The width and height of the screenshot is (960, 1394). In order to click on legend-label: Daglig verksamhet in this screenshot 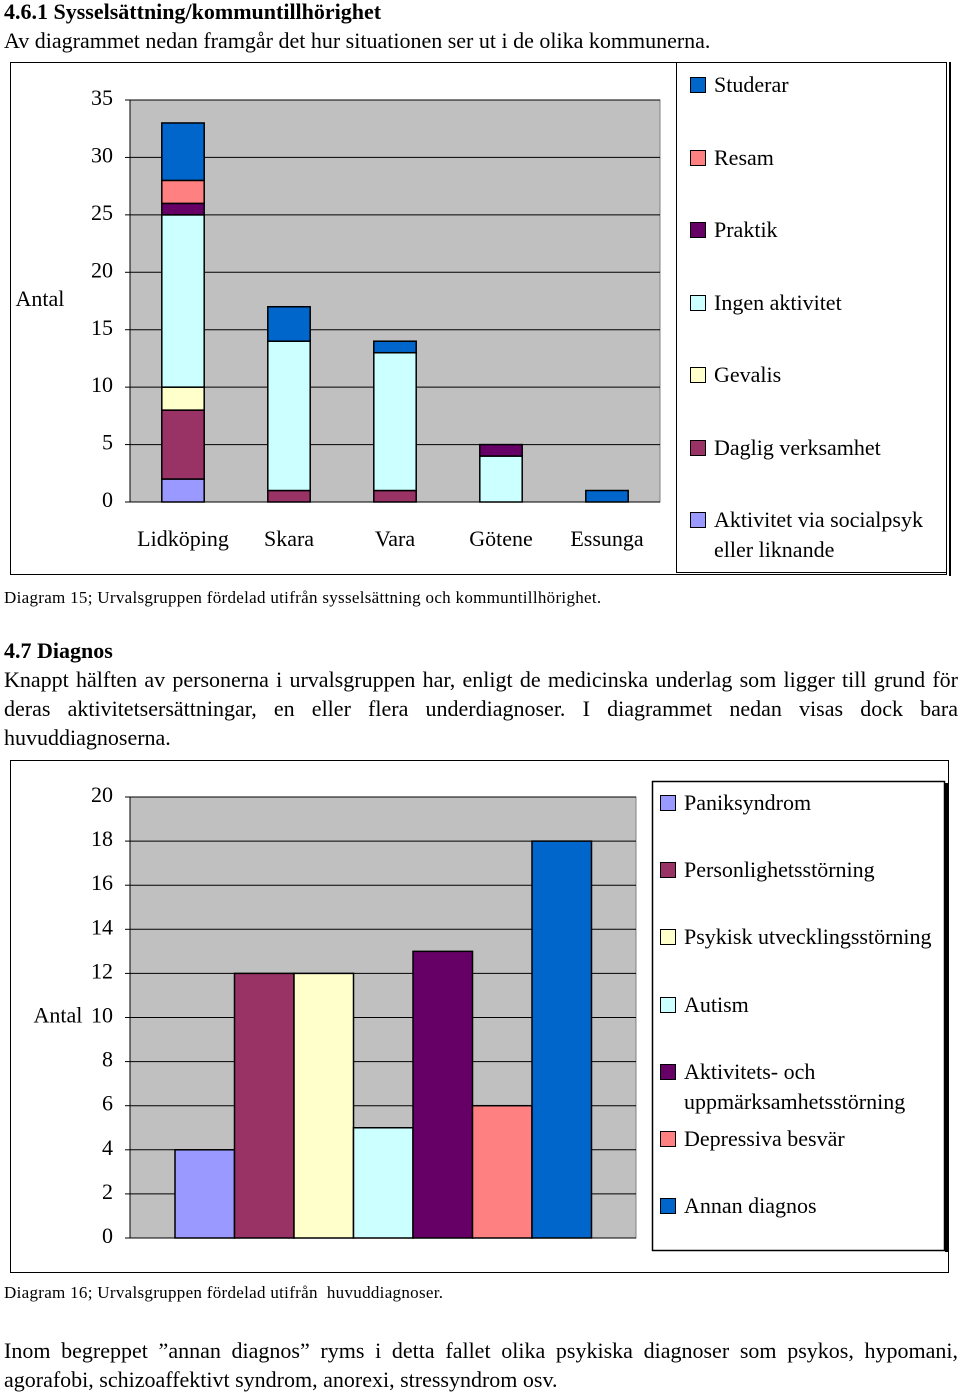, I will do `click(797, 447)`.